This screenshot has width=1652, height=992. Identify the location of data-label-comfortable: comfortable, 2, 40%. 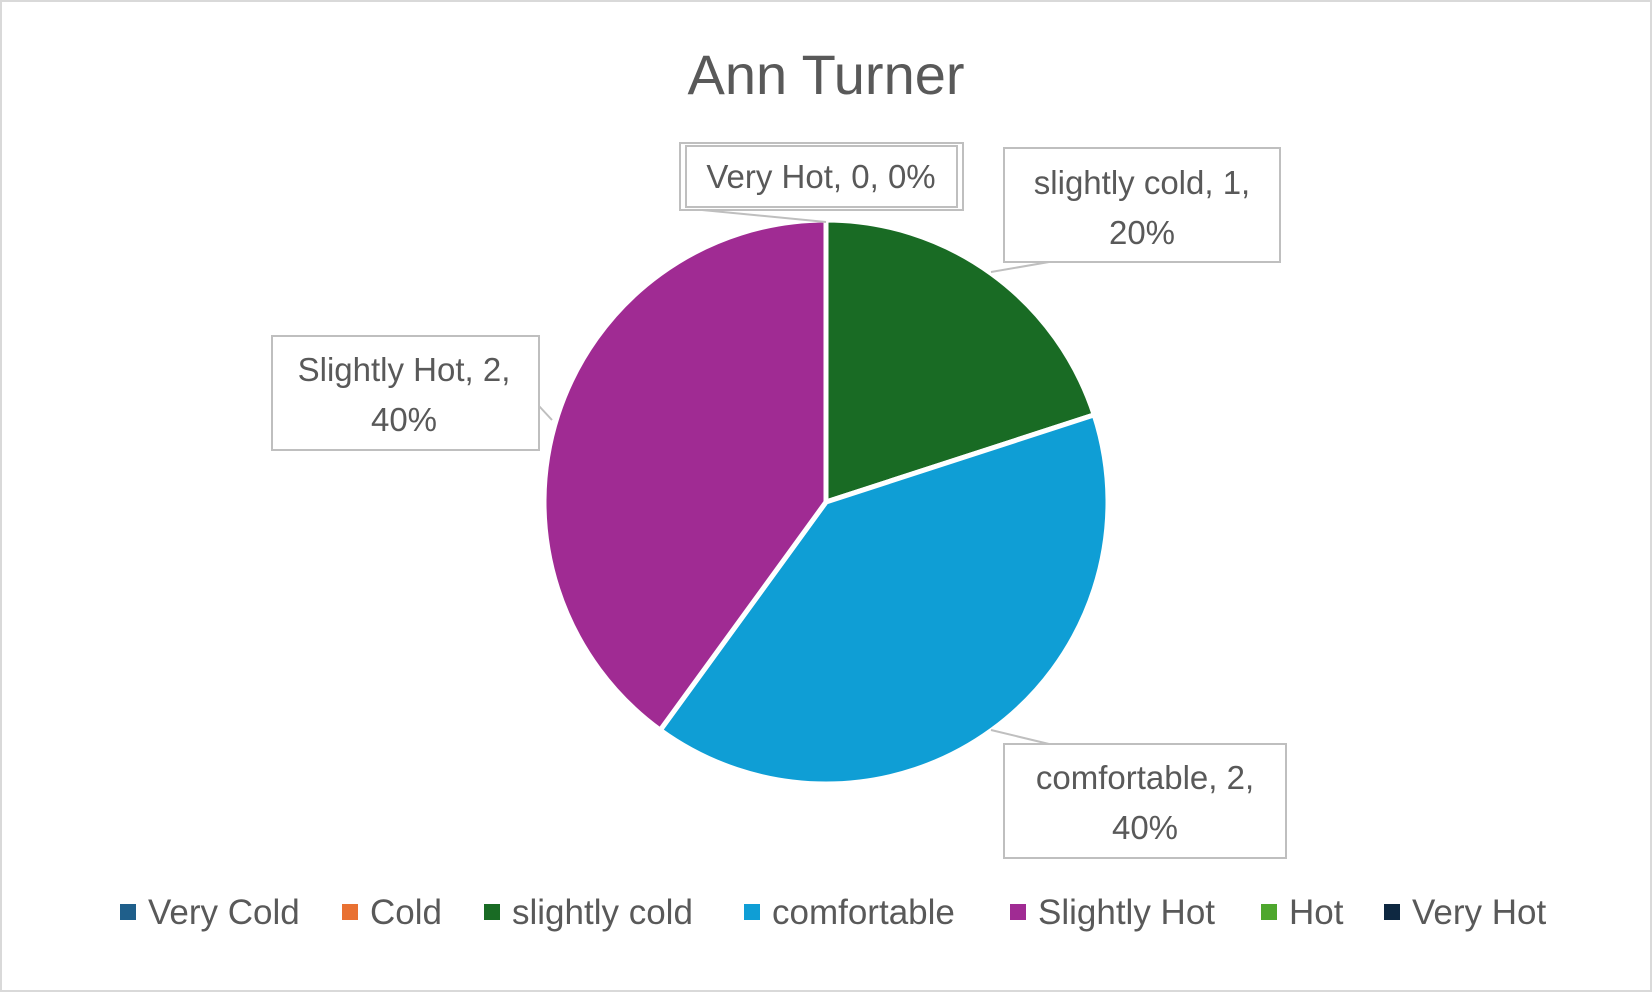
(1138, 794).